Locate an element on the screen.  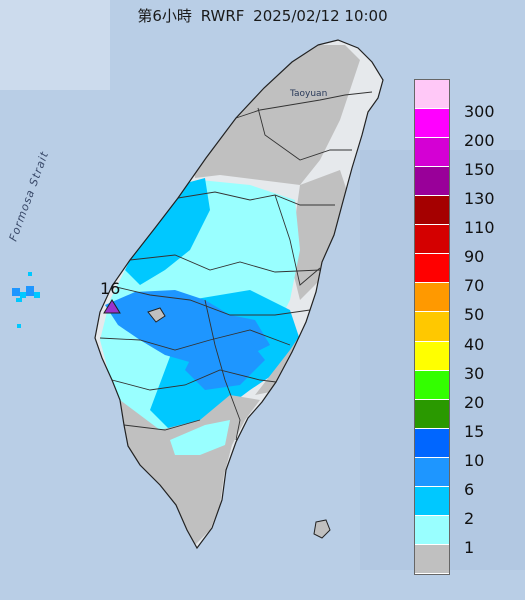
legend-label: 10 is located at coordinates (474, 460).